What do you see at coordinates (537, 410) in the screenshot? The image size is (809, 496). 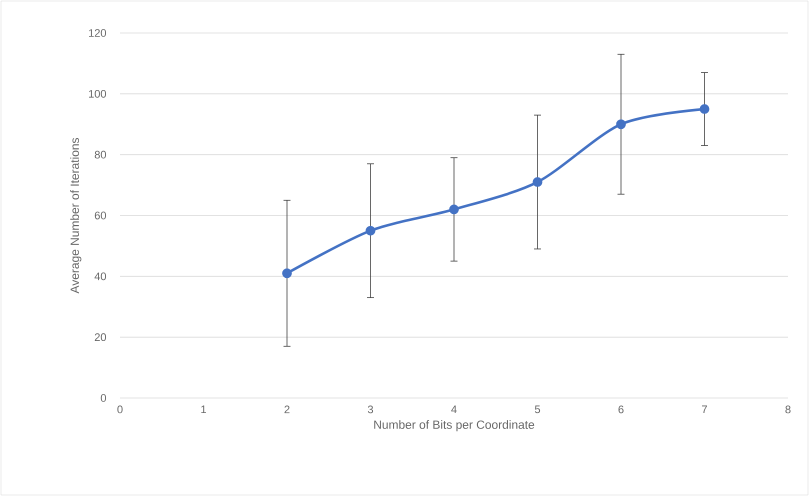 I see `x-tick-label: 5` at bounding box center [537, 410].